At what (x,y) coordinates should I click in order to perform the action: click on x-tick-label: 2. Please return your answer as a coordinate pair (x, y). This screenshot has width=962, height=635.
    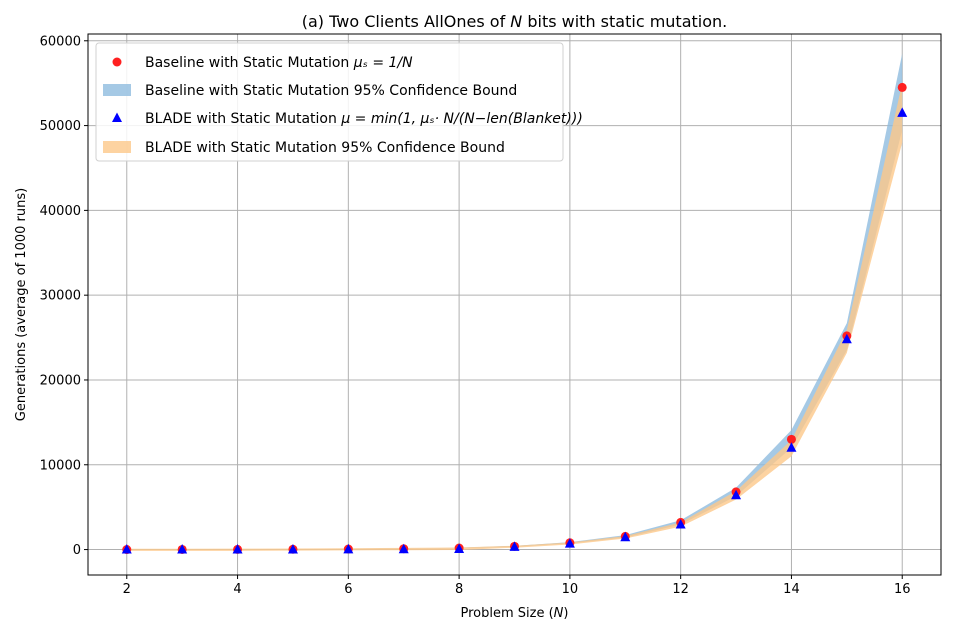
    Looking at the image, I should click on (127, 589).